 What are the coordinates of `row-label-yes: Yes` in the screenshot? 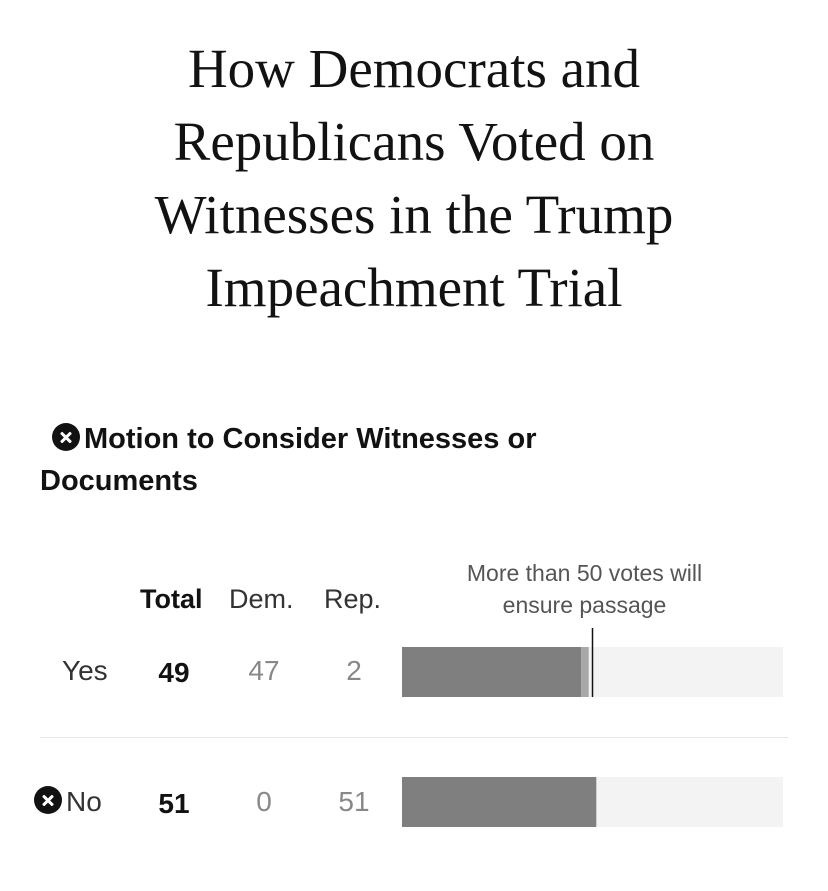 It's located at (85, 670).